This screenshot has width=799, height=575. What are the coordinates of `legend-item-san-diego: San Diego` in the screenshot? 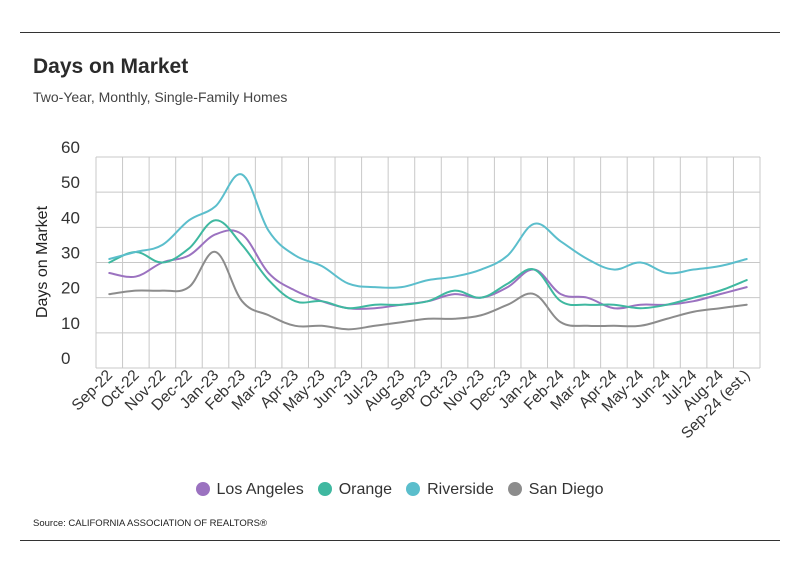 It's located at (555, 490).